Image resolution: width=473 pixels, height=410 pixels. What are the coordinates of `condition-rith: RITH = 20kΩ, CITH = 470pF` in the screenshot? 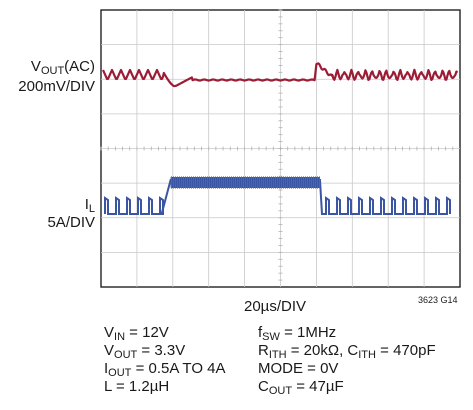 It's located at (347, 351).